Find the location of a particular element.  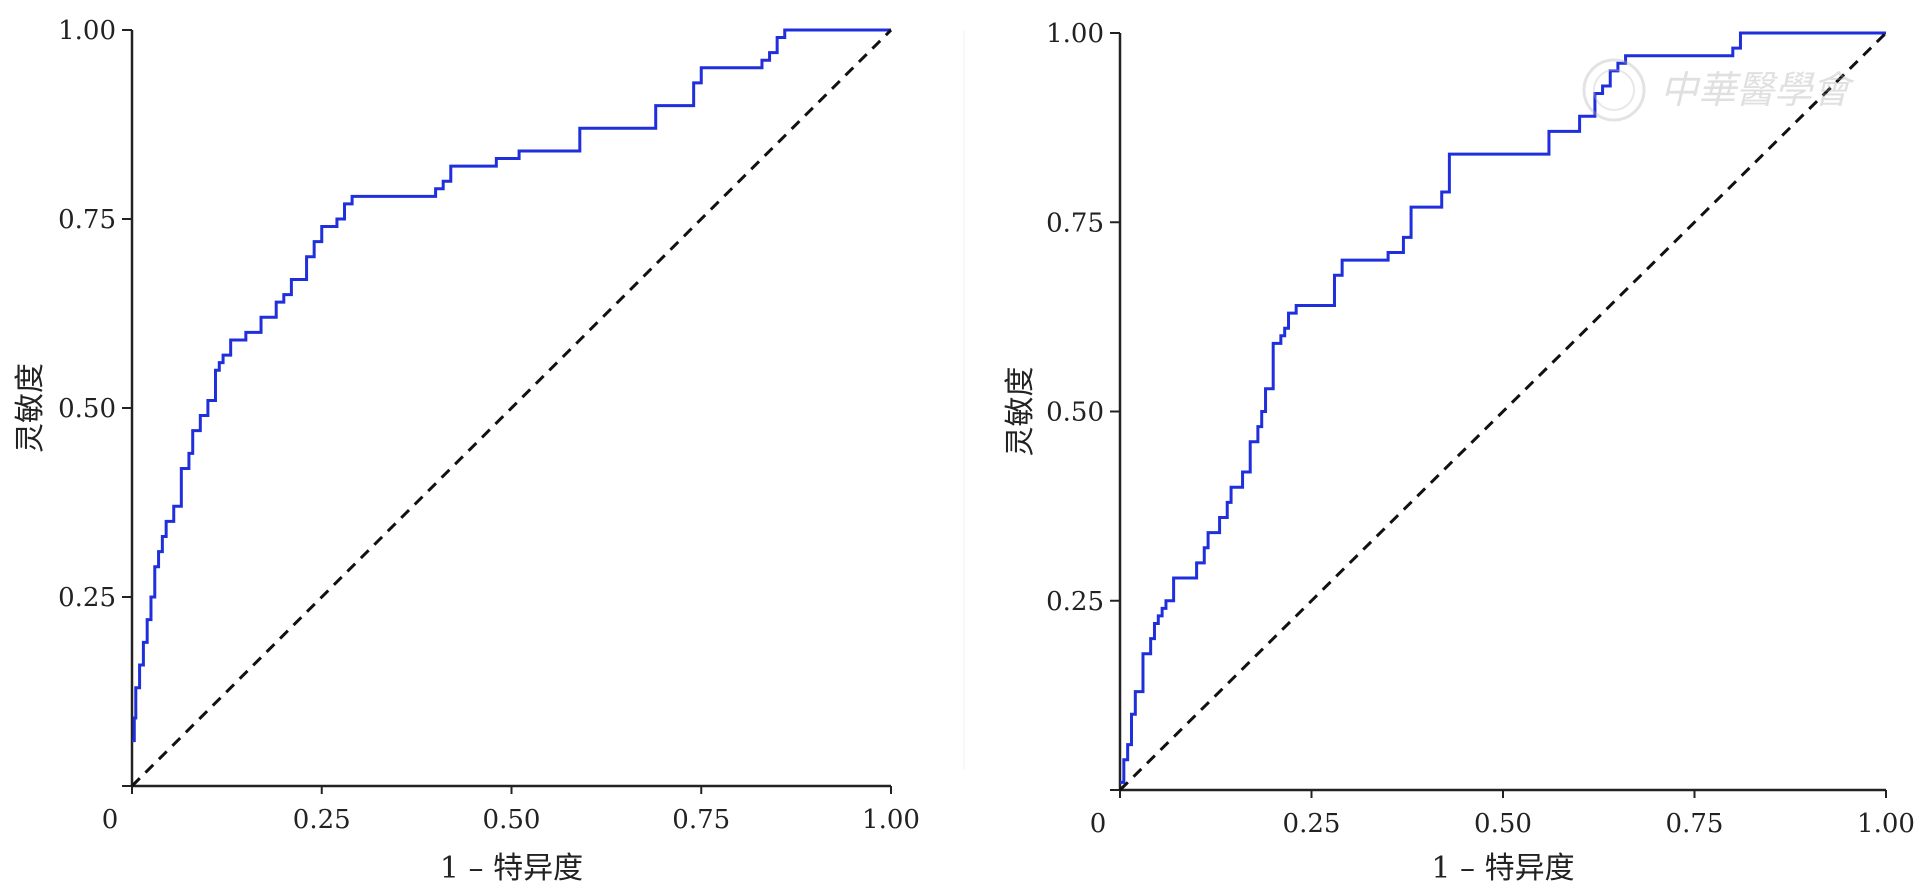

watermark-seal-inner-icon is located at coordinates (1614, 90).